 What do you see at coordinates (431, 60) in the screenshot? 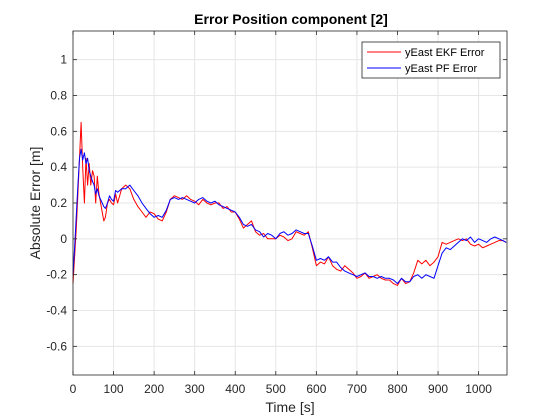
I see `legend: yEast EKF Error yEast PF Error` at bounding box center [431, 60].